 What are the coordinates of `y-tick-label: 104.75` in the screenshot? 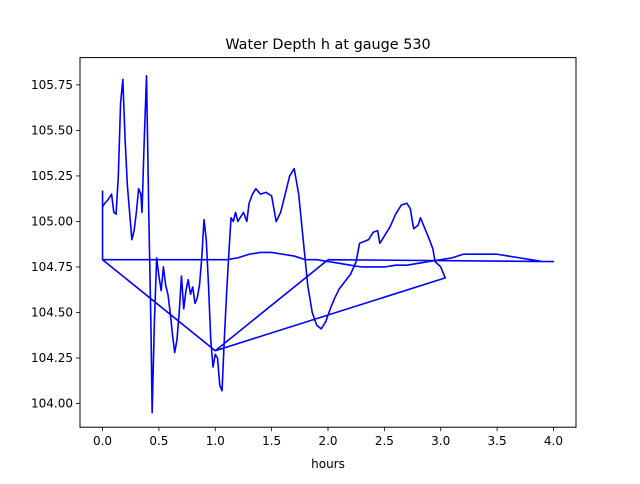 It's located at (52, 267).